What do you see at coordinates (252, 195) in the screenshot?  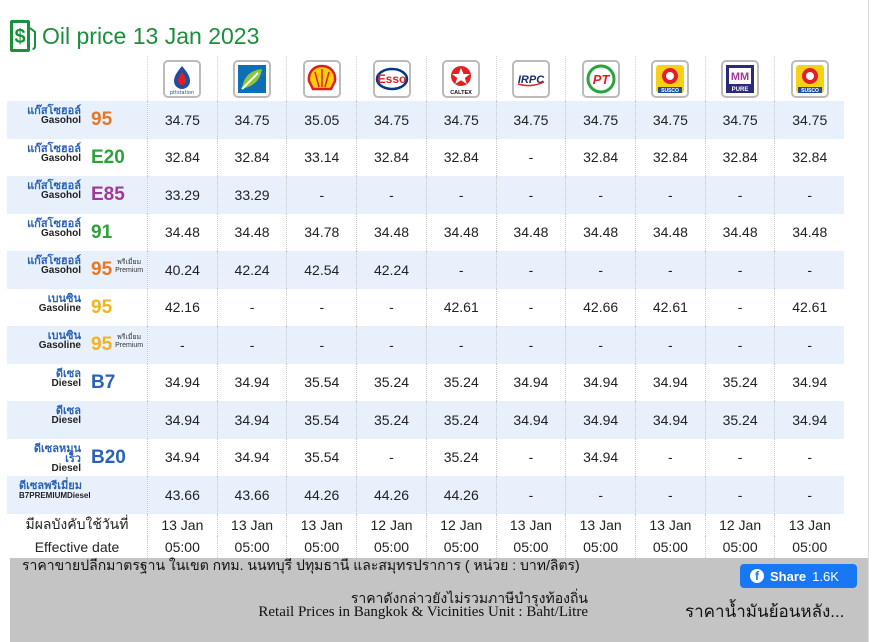 I see `price-cell: 33.29` at bounding box center [252, 195].